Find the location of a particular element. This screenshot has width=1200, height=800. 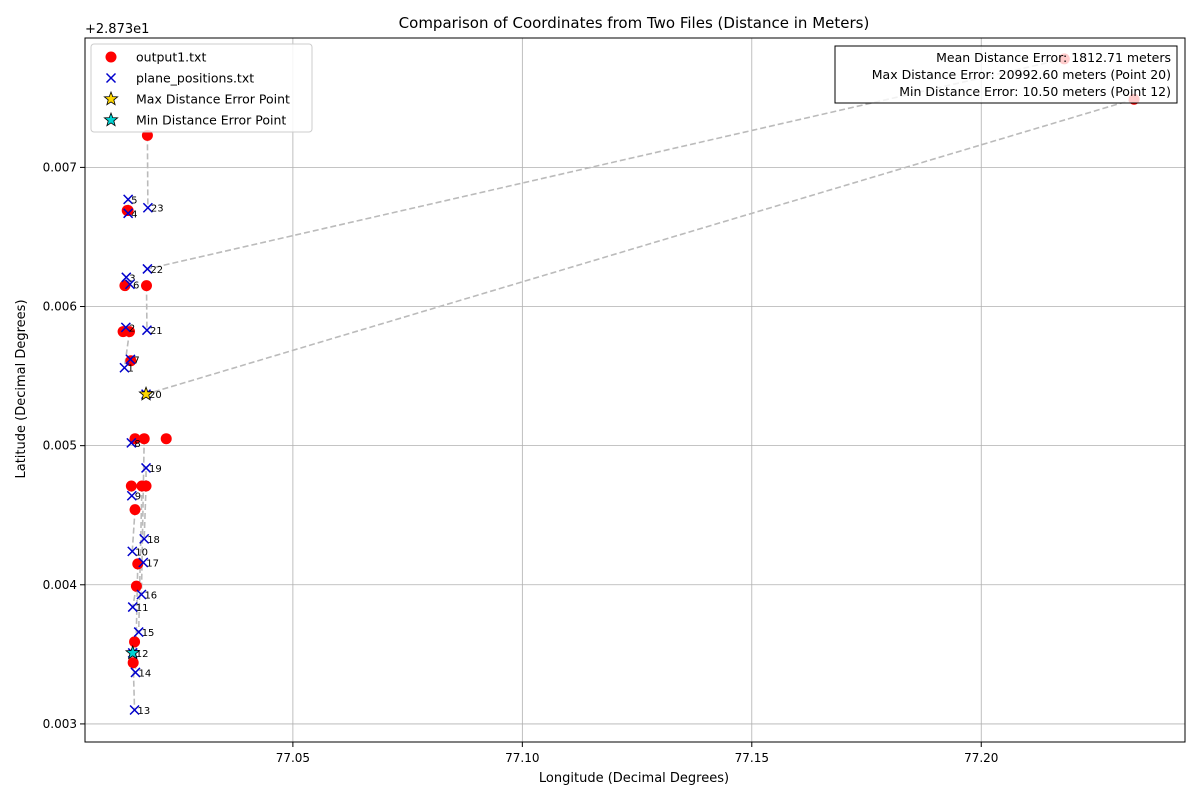

point-label: 10 is located at coordinates (141, 552).